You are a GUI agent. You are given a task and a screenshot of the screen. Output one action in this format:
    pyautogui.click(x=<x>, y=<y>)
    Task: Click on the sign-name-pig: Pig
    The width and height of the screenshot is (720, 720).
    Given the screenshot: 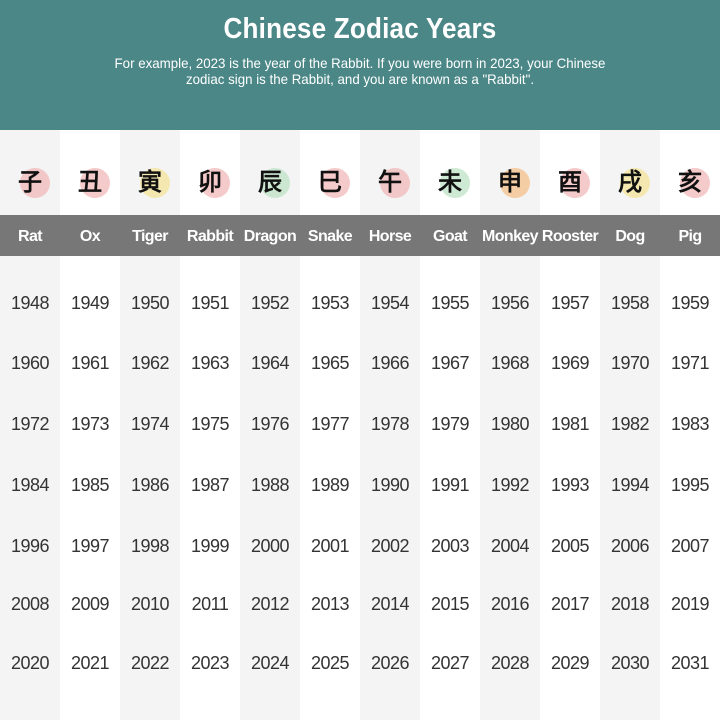 What is the action you would take?
    pyautogui.click(x=690, y=236)
    